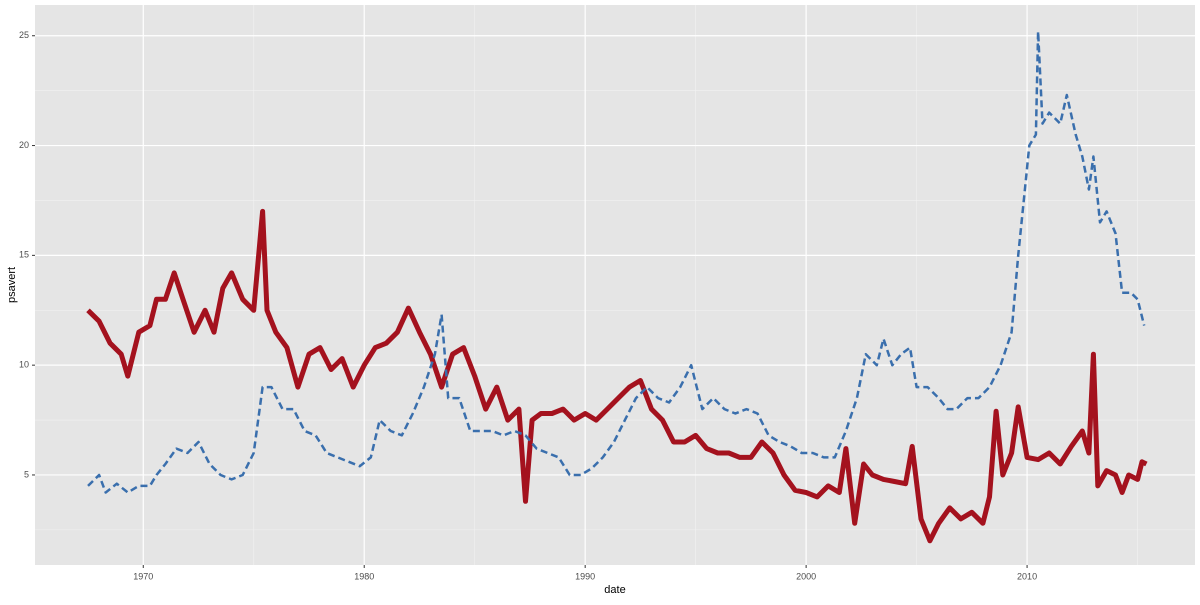  Describe the element at coordinates (26, 474) in the screenshot. I see `y-tick-label: 5` at that location.